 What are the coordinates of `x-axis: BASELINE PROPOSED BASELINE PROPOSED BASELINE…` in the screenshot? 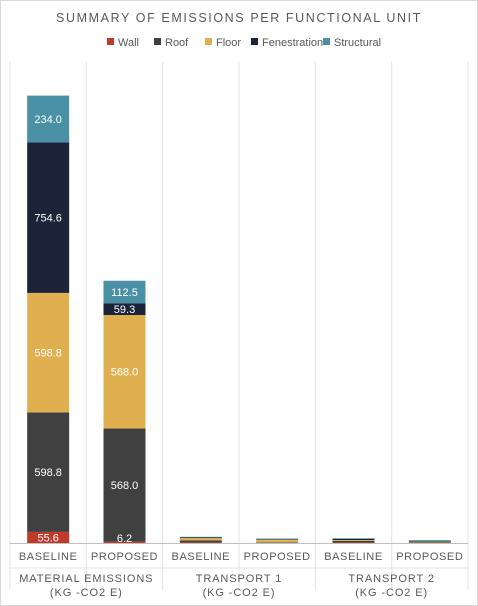 It's located at (239, 571).